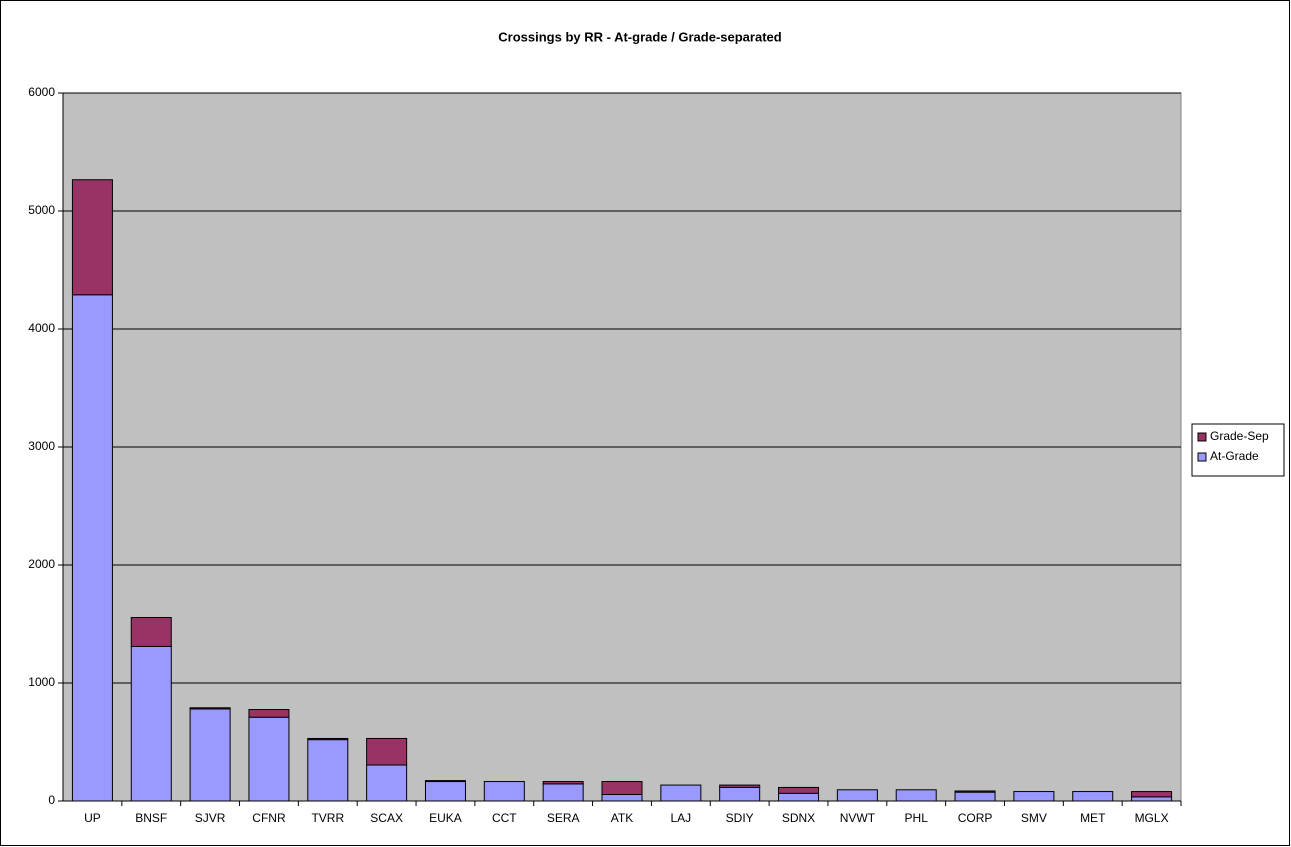  Describe the element at coordinates (269, 818) in the screenshot. I see `x-tick-label: CFNR` at that location.